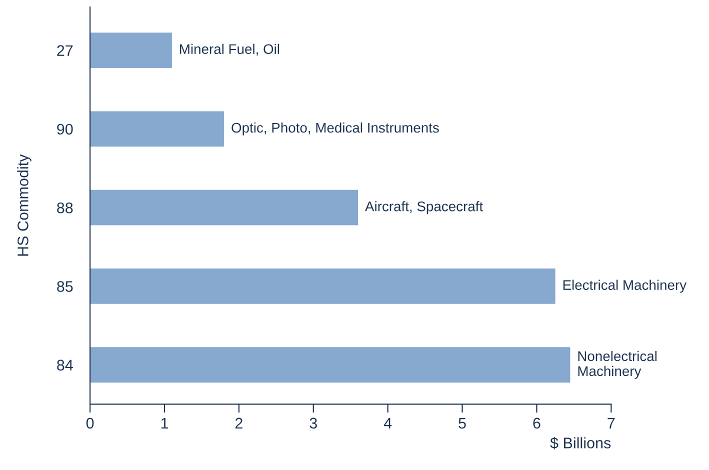  What do you see at coordinates (611, 423) in the screenshot?
I see `x-tick-label: 7` at bounding box center [611, 423].